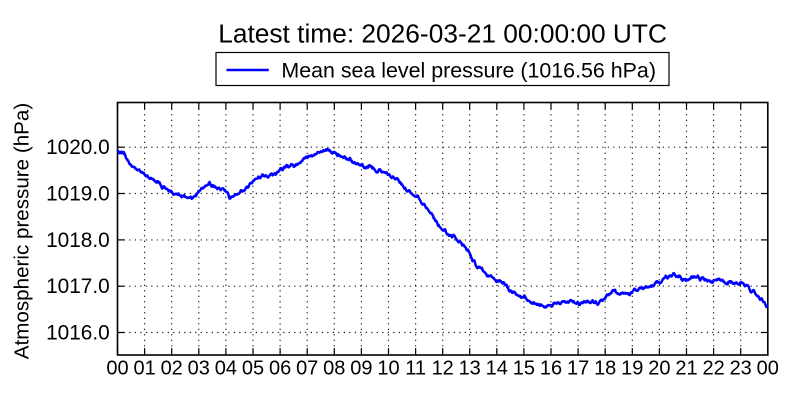 The height and width of the screenshot is (405, 800). What do you see at coordinates (605, 369) in the screenshot?
I see `svg-text: 18` at bounding box center [605, 369].